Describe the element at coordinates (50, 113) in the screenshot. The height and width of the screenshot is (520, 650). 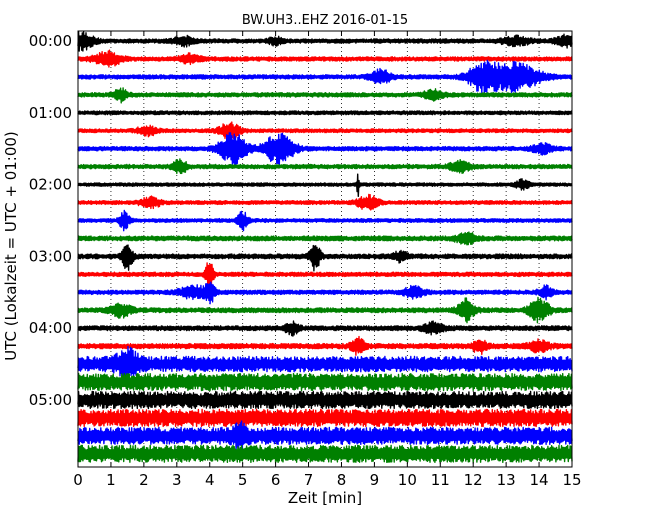
I see `y-tick-label: 01:00` at that location.